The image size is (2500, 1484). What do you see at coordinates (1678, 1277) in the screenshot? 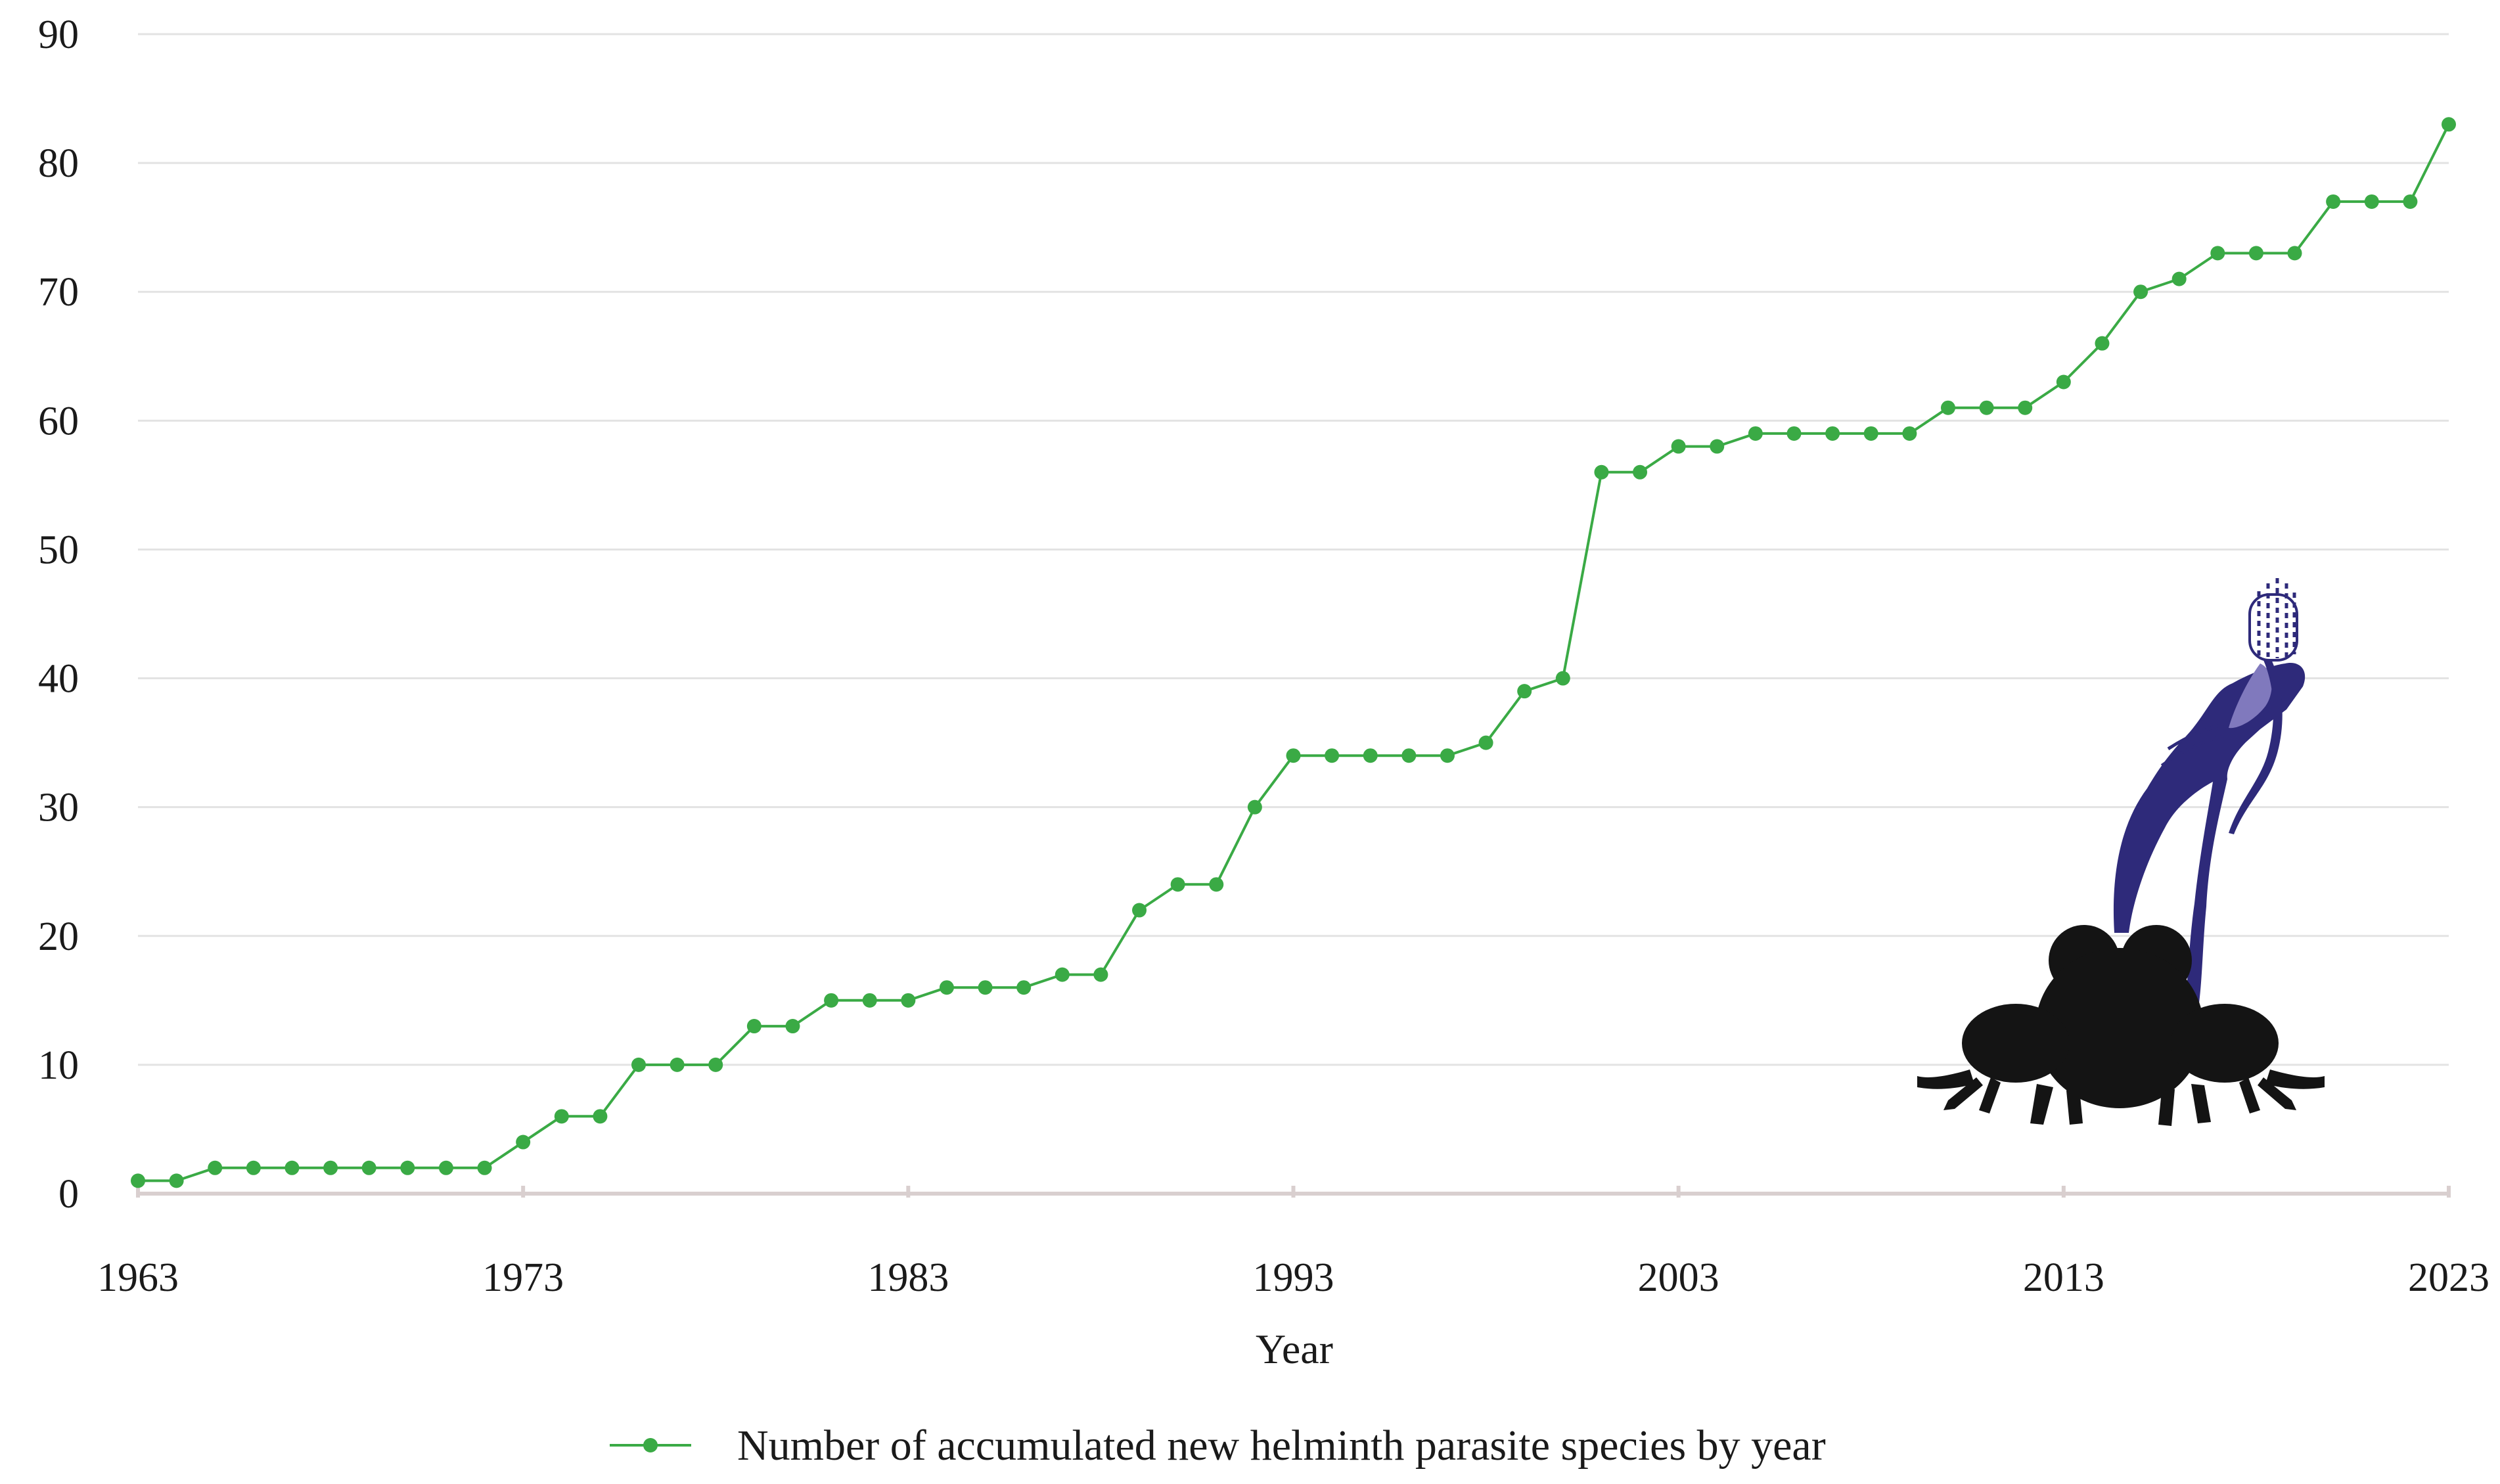
I see `x-tick-label: 2003` at bounding box center [1678, 1277].